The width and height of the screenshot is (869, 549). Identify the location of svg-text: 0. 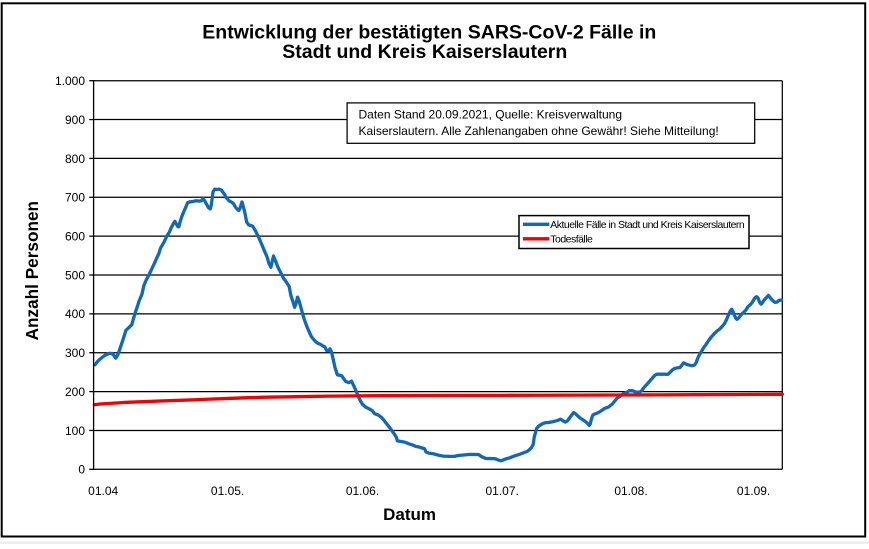
(81, 470).